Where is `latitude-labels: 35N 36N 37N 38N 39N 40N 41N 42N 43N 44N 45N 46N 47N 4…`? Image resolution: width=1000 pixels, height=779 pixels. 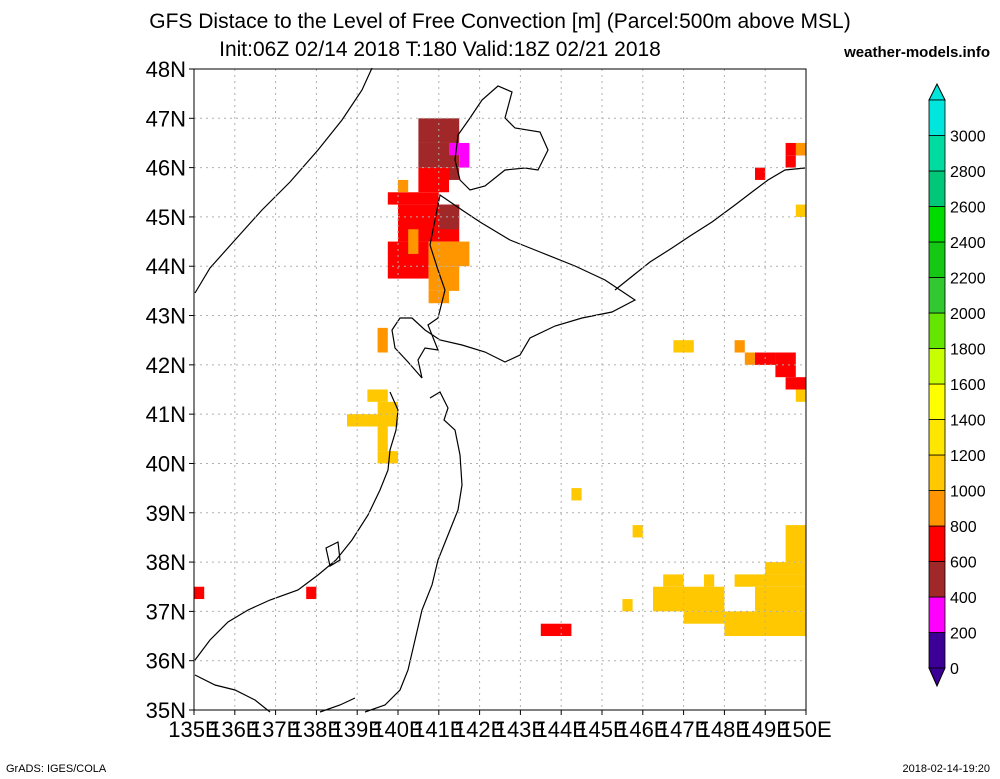 latitude-labels: 35N 36N 37N 38N 39N 40N 41N 42N 43N 44N 45N 46N 47N 4… is located at coordinates (166, 390).